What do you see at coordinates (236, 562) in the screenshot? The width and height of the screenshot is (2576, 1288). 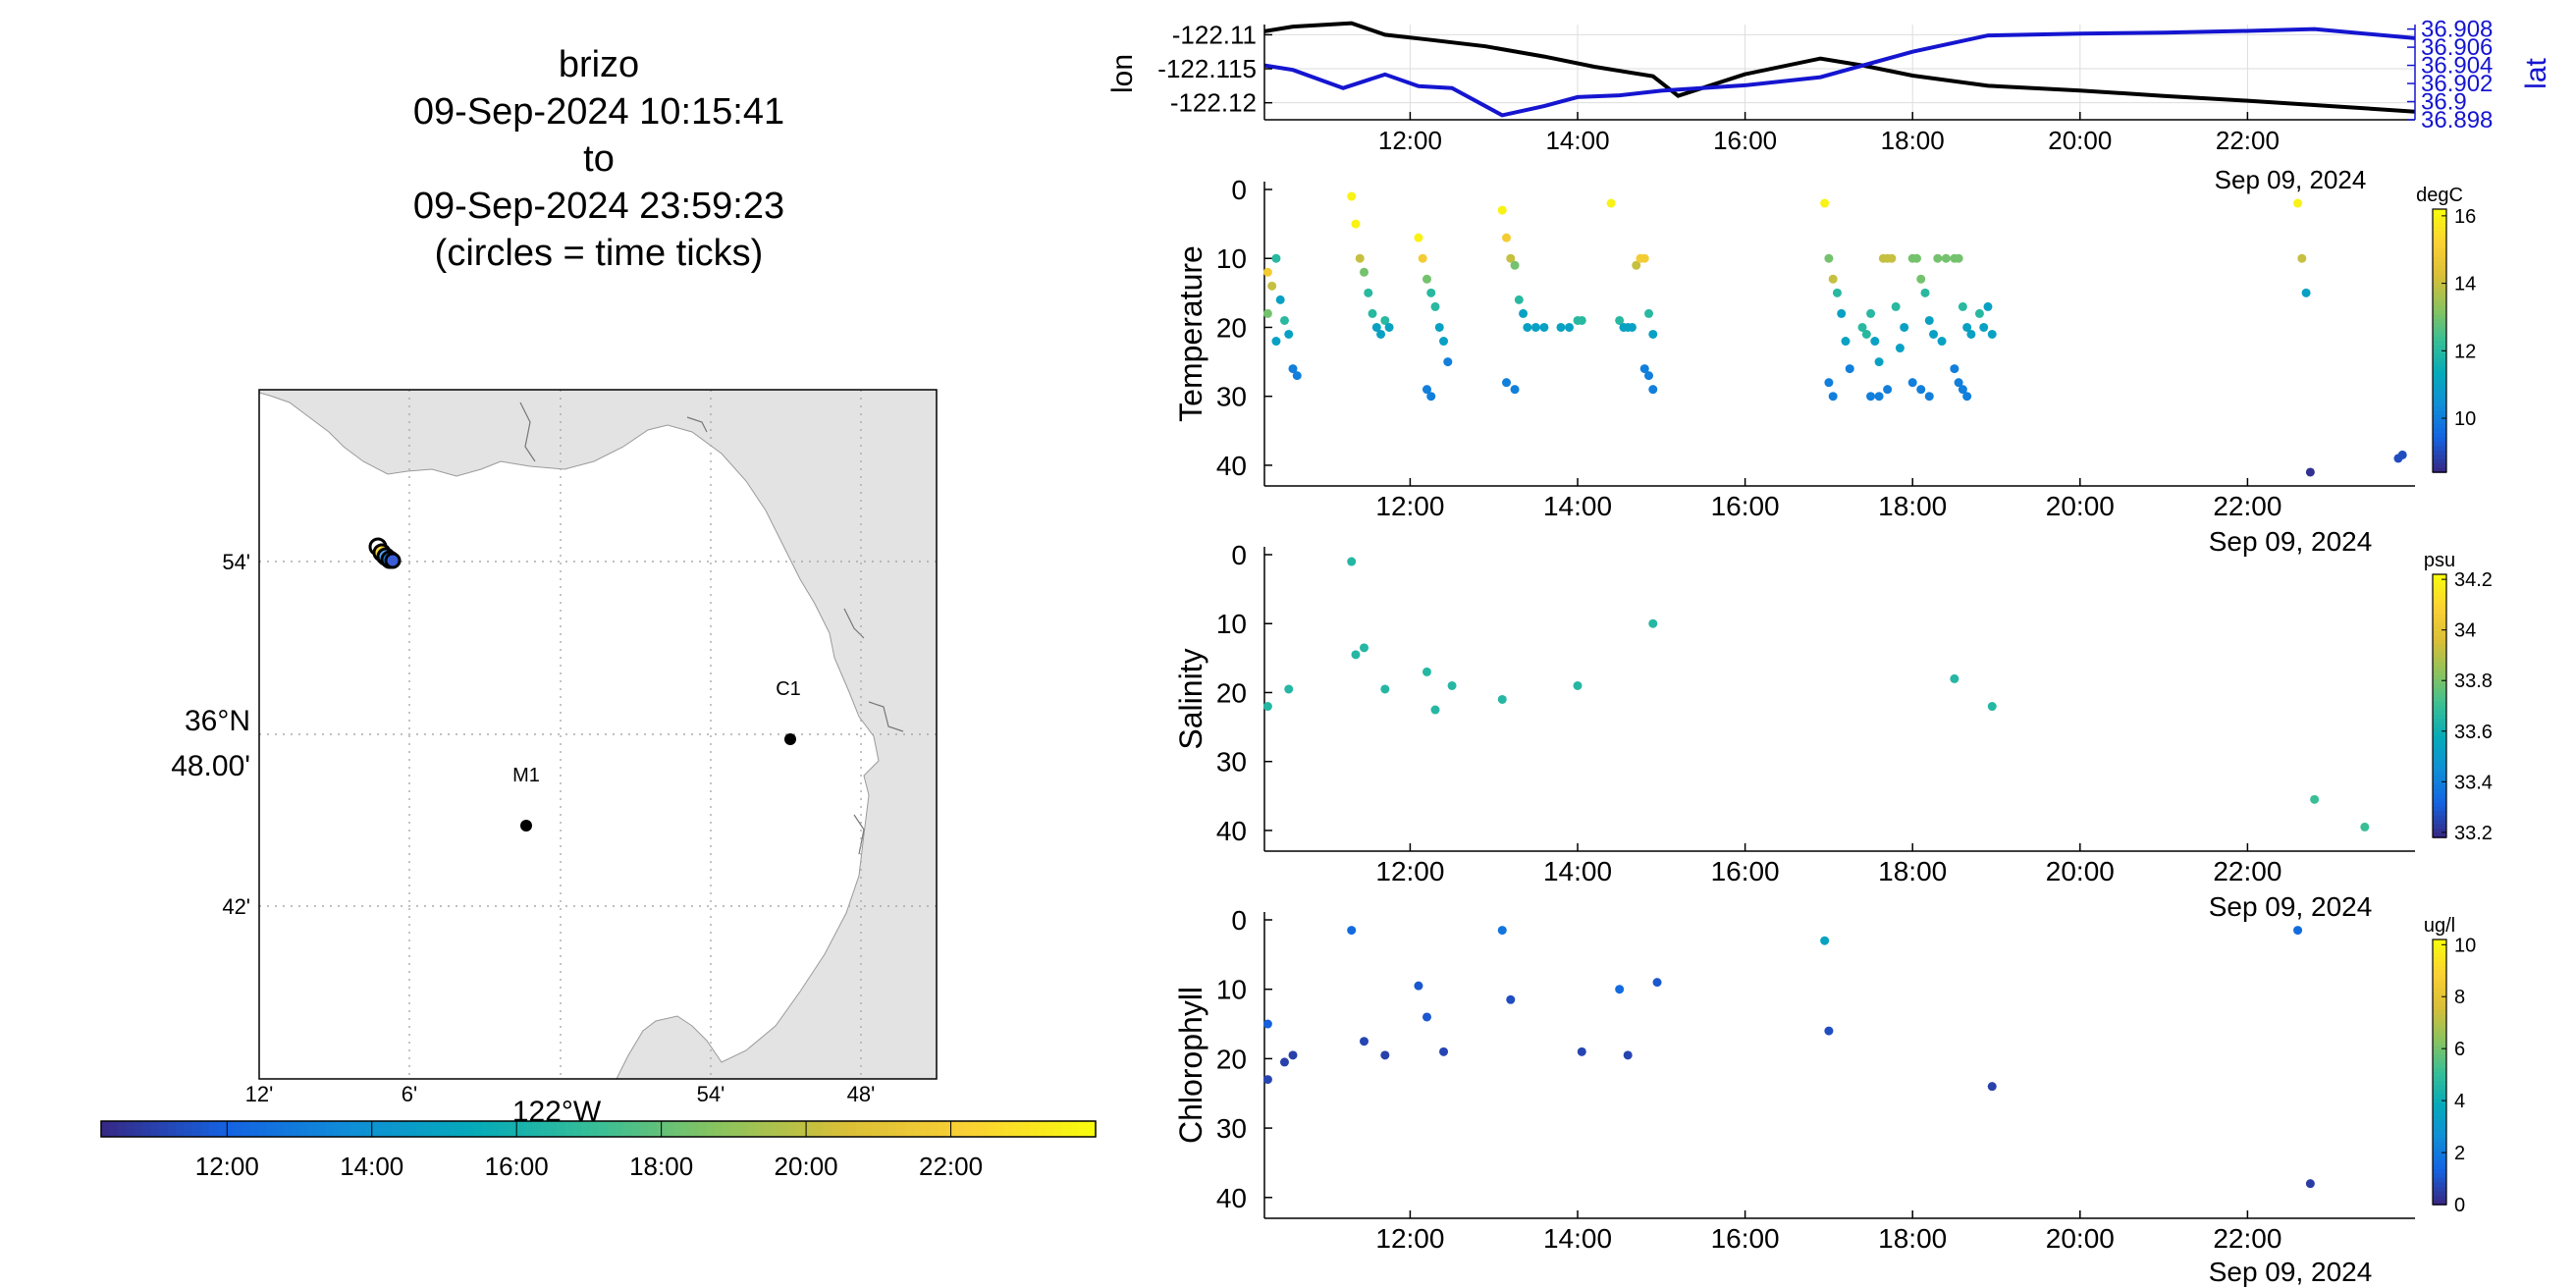 I see `lat-tick-label: 54'` at bounding box center [236, 562].